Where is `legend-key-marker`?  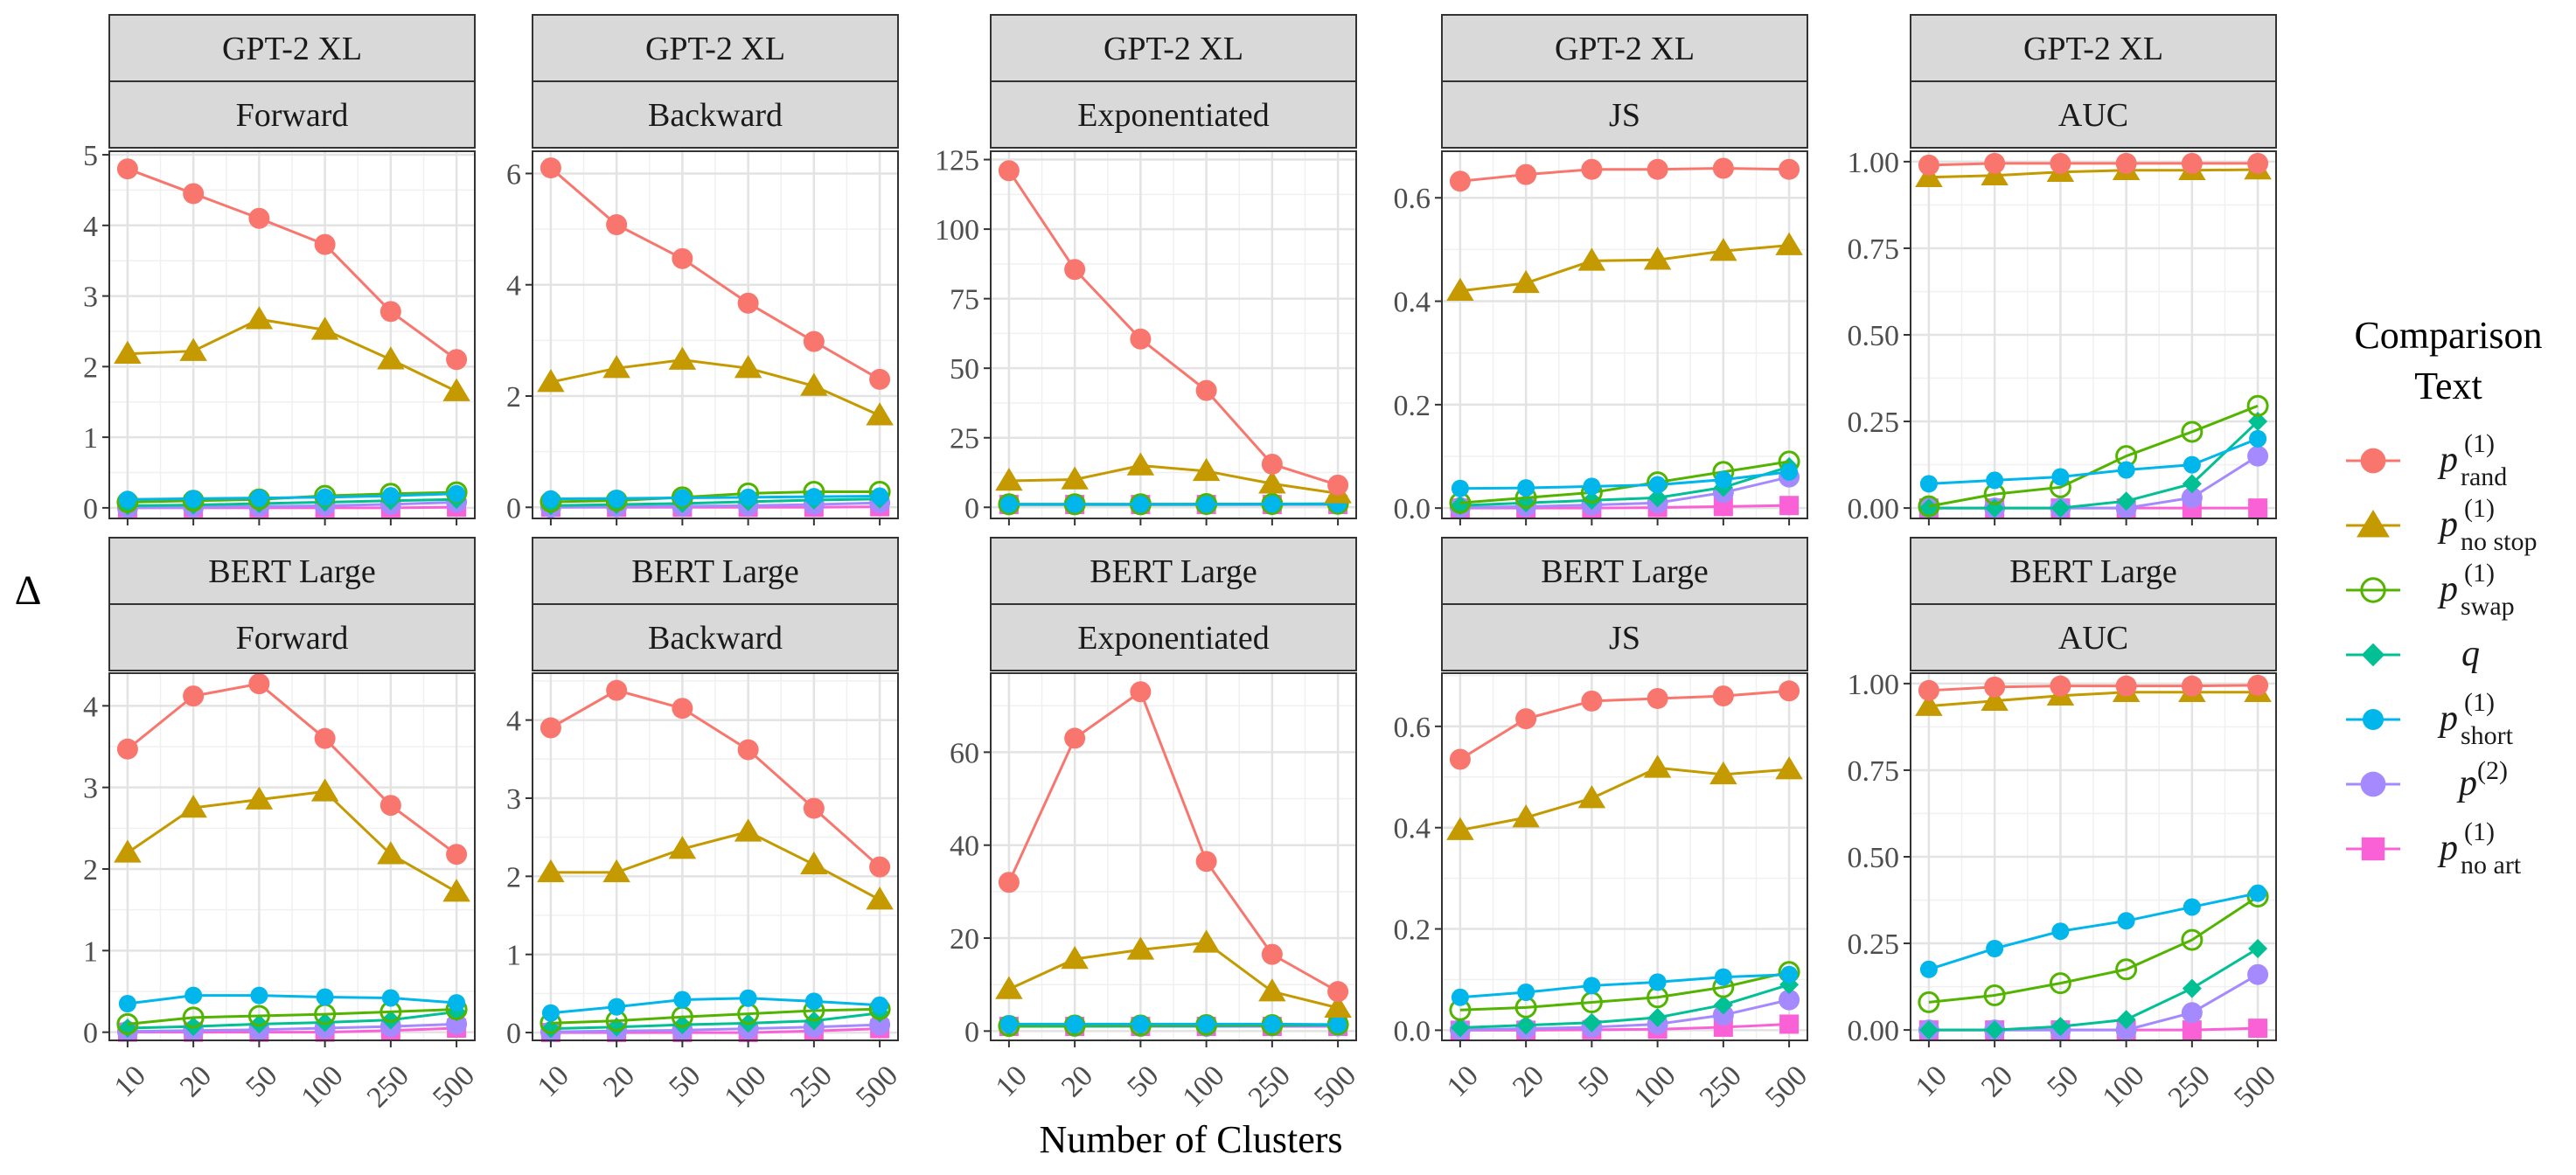 legend-key-marker is located at coordinates (2373, 590).